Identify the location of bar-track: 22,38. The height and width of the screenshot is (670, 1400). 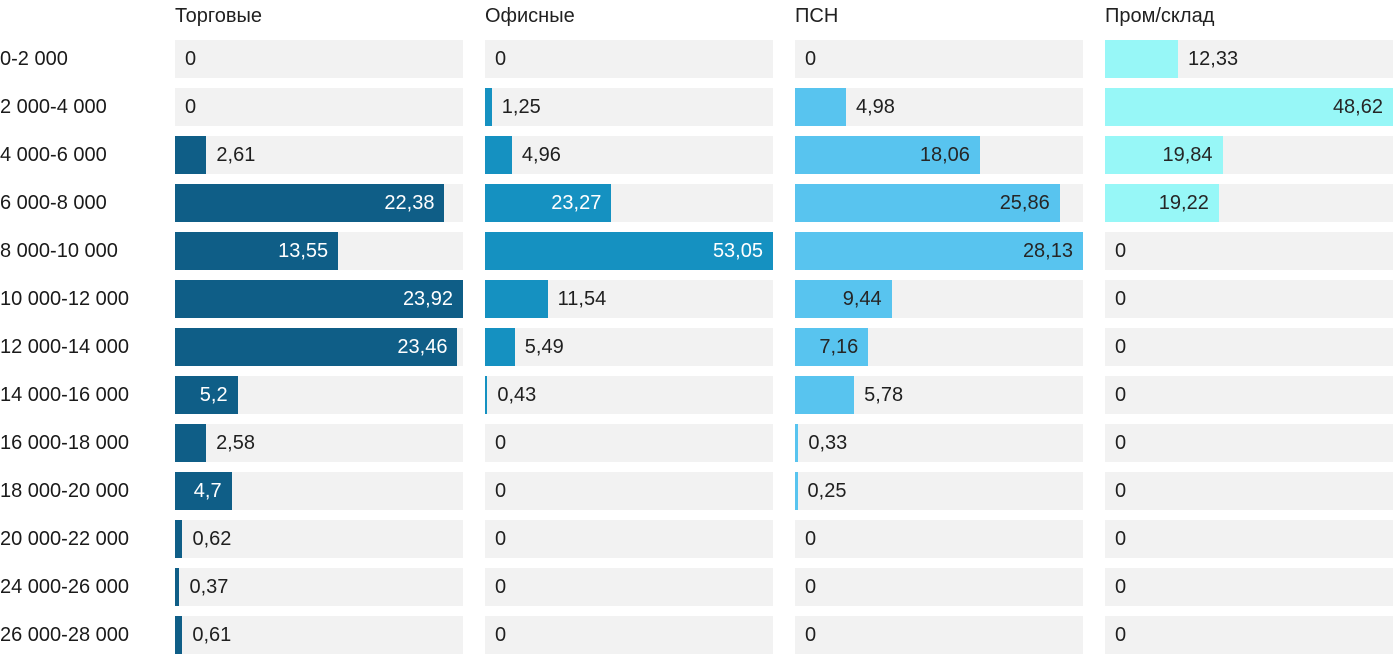
(319, 203).